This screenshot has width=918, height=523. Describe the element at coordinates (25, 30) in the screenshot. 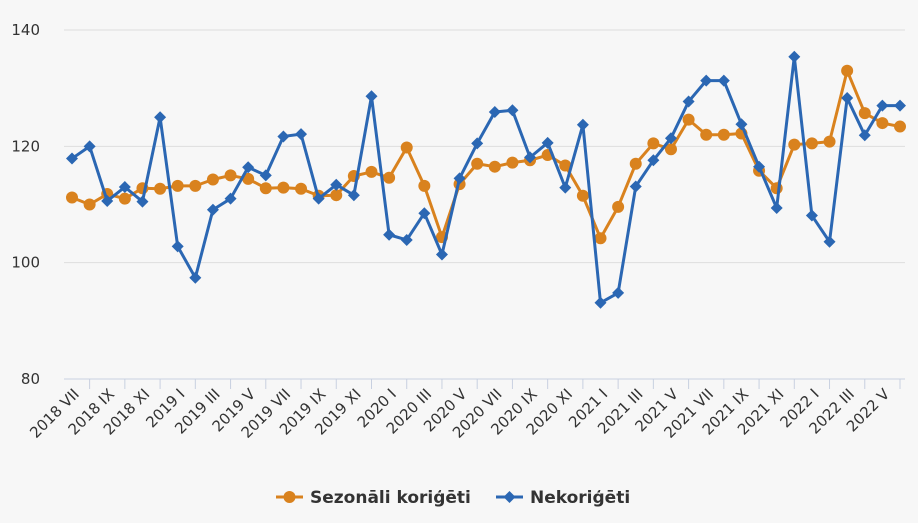

I see `y-tick-label: 140` at that location.